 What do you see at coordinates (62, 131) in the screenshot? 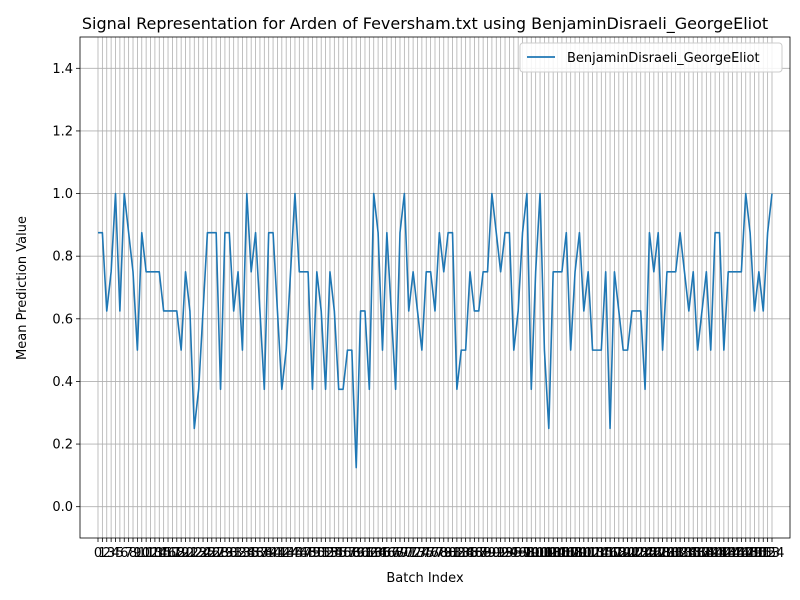
I see `y-tick-label: 1.2` at bounding box center [62, 131].